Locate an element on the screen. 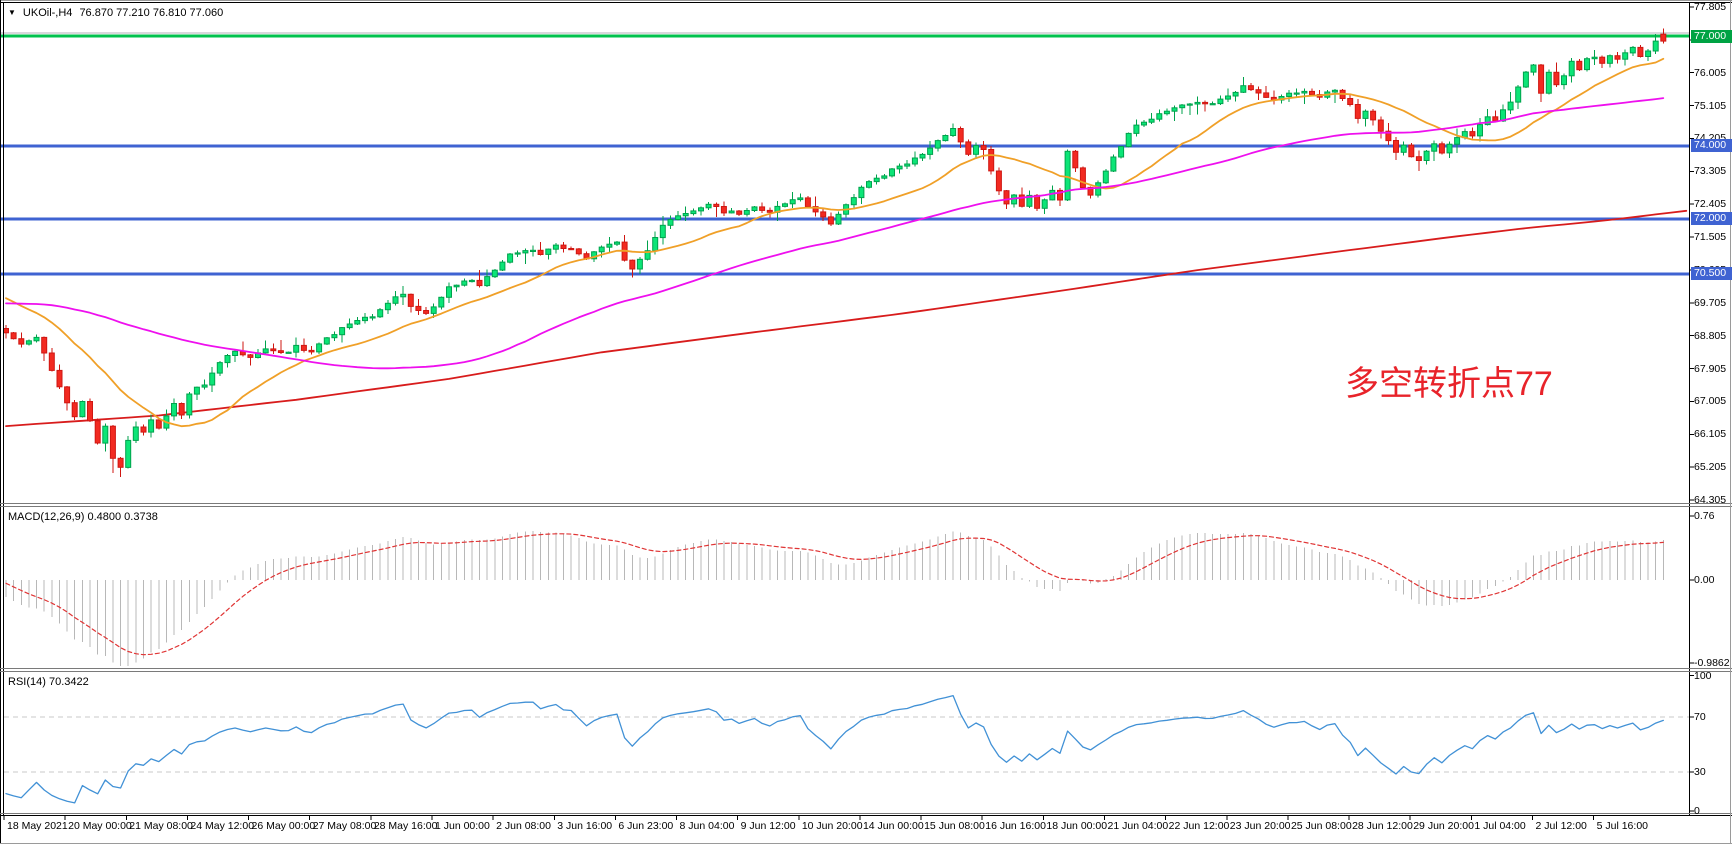 The width and height of the screenshot is (1732, 844). price-level-label-77.000: 77.000 is located at coordinates (1711, 36).